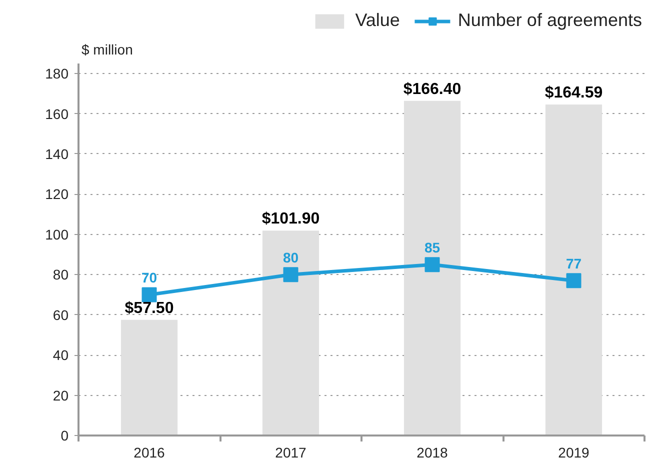  What do you see at coordinates (57, 154) in the screenshot?
I see `y-tick-label: 140` at bounding box center [57, 154].